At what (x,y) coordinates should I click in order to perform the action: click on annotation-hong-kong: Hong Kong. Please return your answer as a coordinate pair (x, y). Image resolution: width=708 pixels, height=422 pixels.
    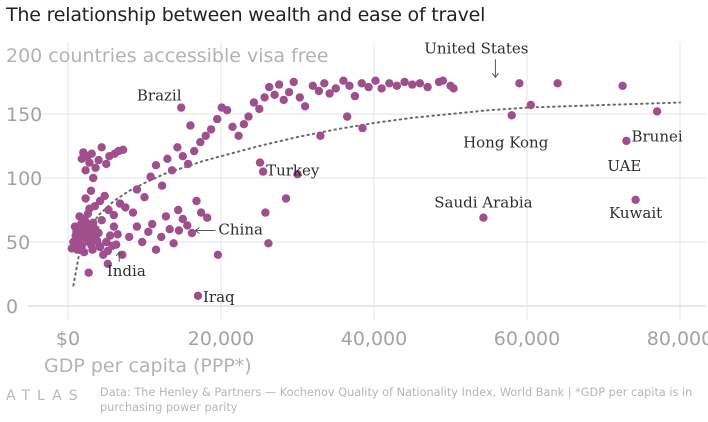
    Looking at the image, I should click on (506, 142).